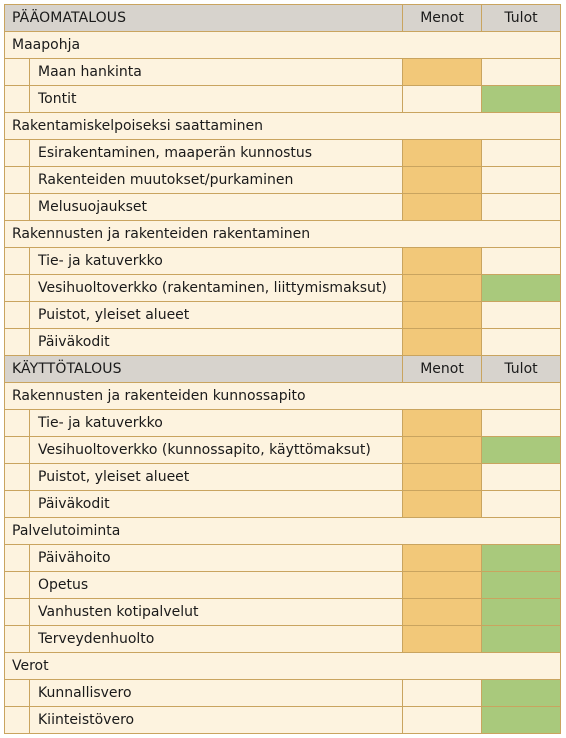 Image resolution: width=566 pixels, height=738 pixels. I want to click on section-title: KÄYTTÖTALOUS, so click(203, 369).